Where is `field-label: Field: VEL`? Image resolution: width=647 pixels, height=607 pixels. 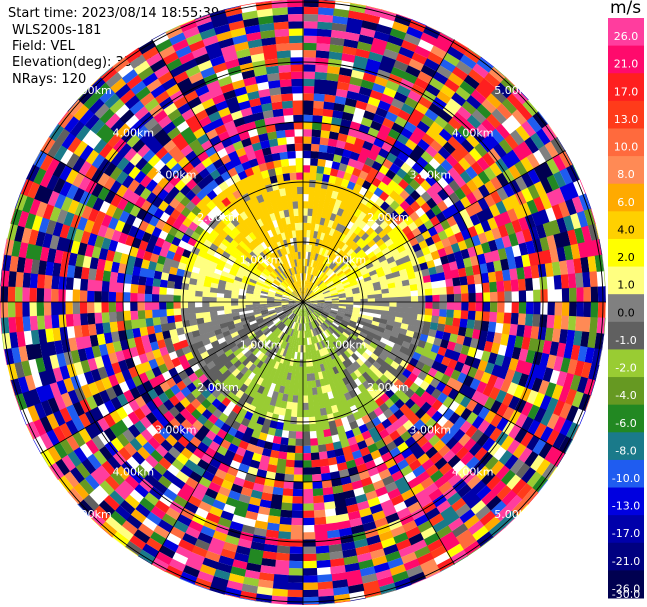 field-label: Field: VEL is located at coordinates (43, 46).